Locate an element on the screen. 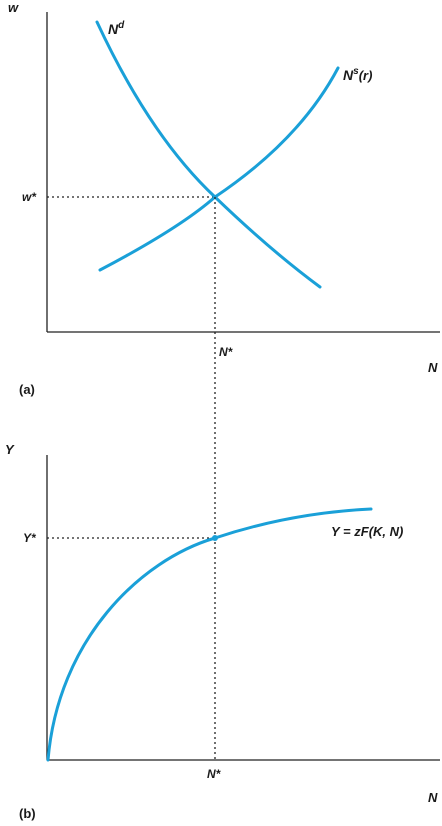 Image resolution: width=442 pixels, height=826 pixels. labor-demand-label: Nd is located at coordinates (116, 28).